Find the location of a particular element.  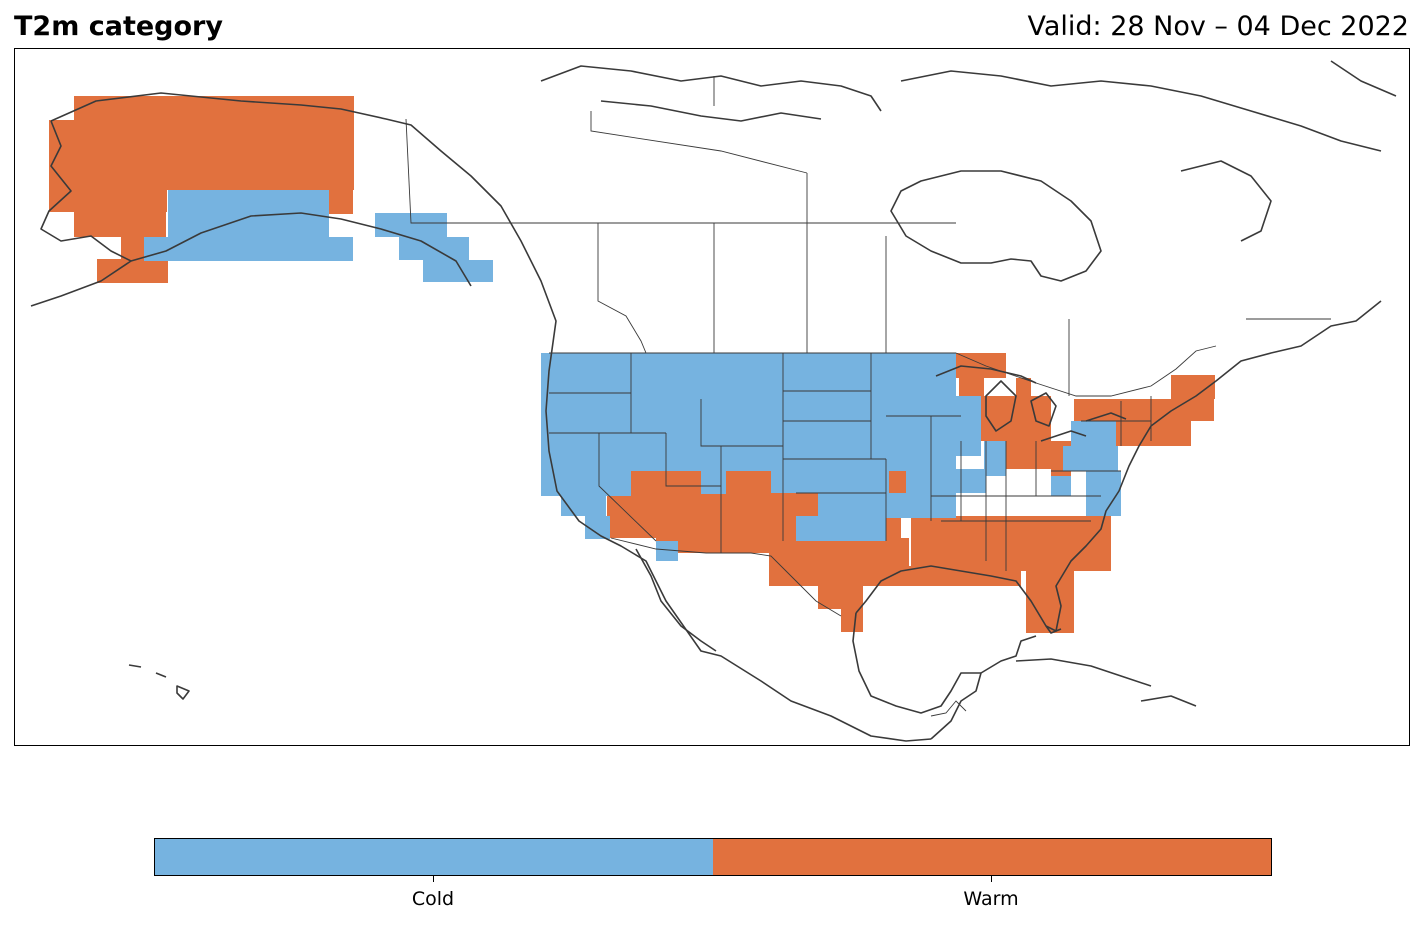

valid-period: Valid: 28 Nov – 04 Dec 2022 is located at coordinates (1218, 26).